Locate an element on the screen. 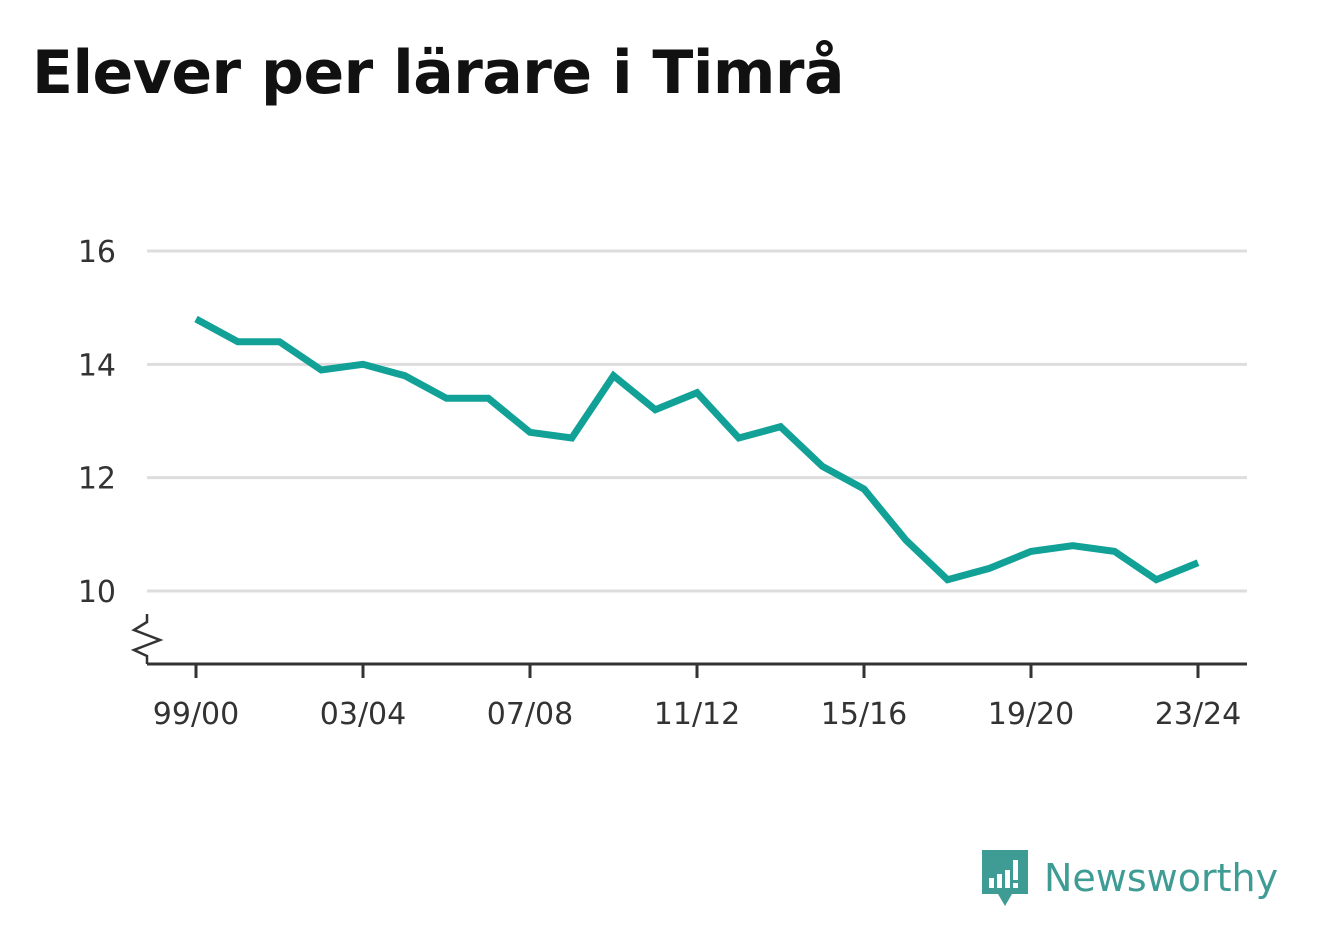 Image resolution: width=1322 pixels, height=939 pixels. axis-break-icon is located at coordinates (147, 639).